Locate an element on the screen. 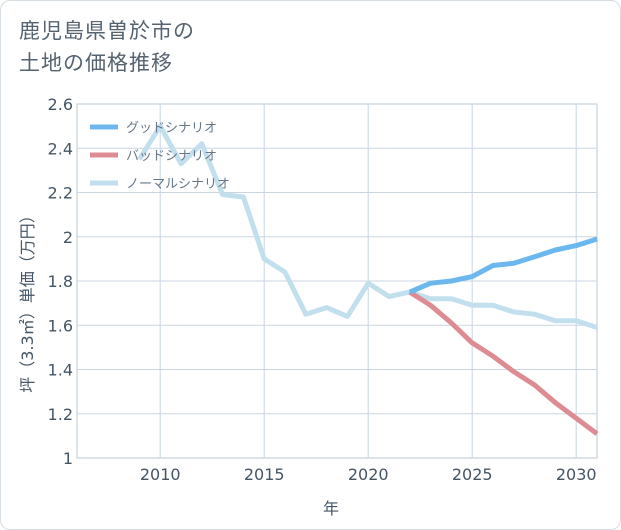  title-line-1: 鹿児島県曽於市の is located at coordinates (107, 31).